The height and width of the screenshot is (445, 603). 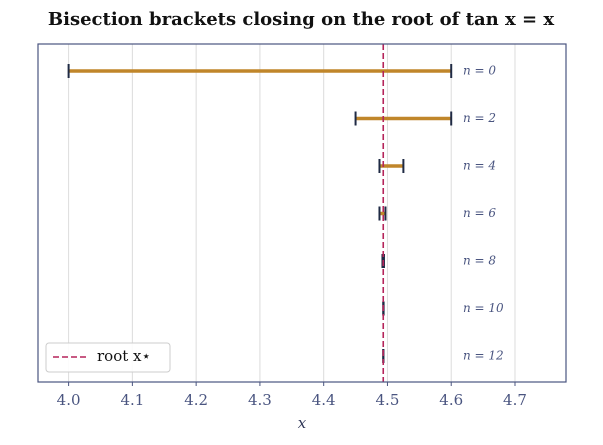 I want to click on row-label: n = 2, so click(x=479, y=118).